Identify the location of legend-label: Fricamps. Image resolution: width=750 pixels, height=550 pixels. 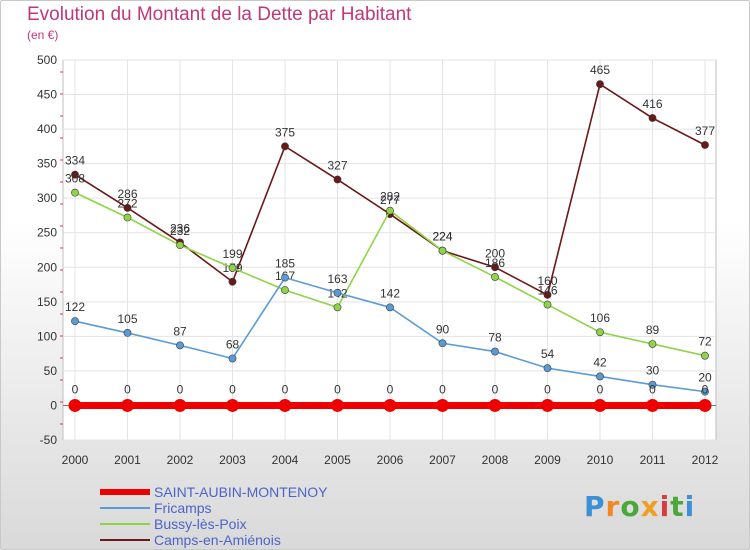
(183, 508).